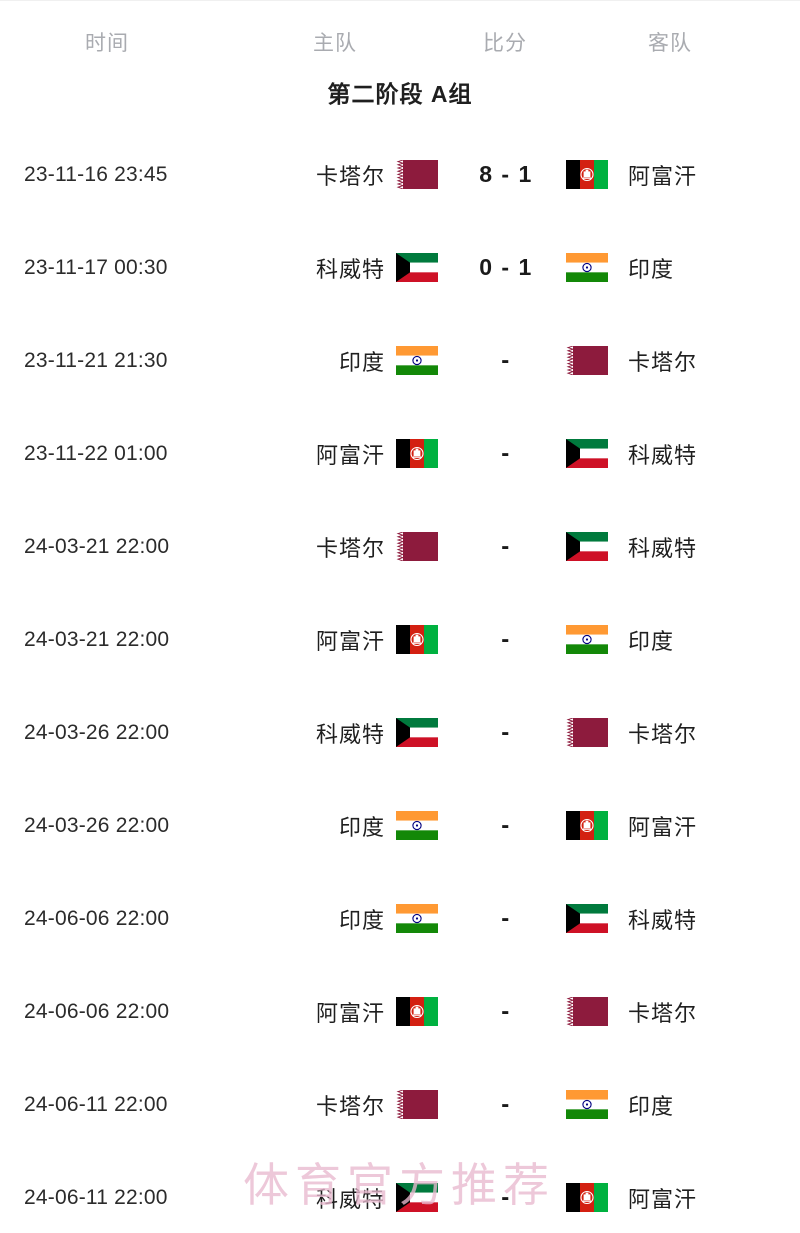  What do you see at coordinates (506, 267) in the screenshot?
I see `match-score: 0 - 1` at bounding box center [506, 267].